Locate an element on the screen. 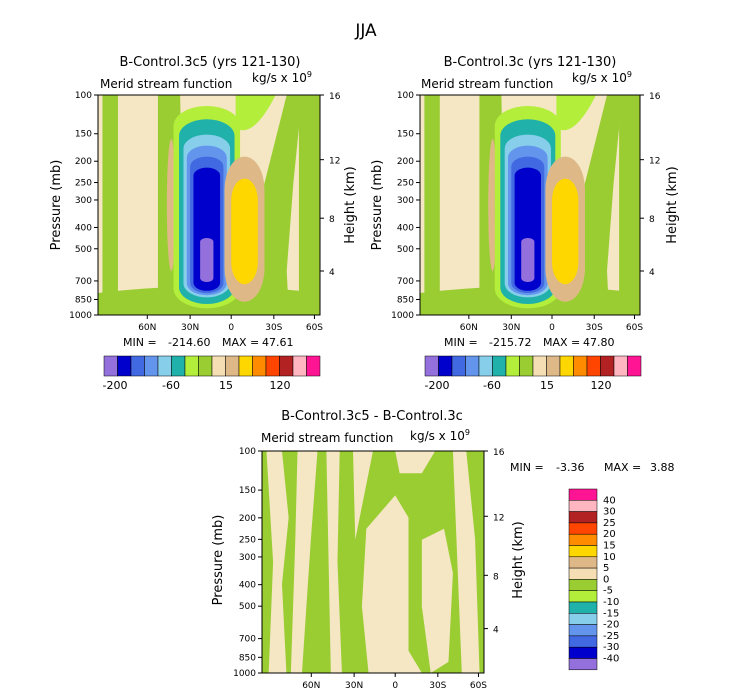 The image size is (733, 695). panel-diff-xtick-label-2: 0 is located at coordinates (395, 686).